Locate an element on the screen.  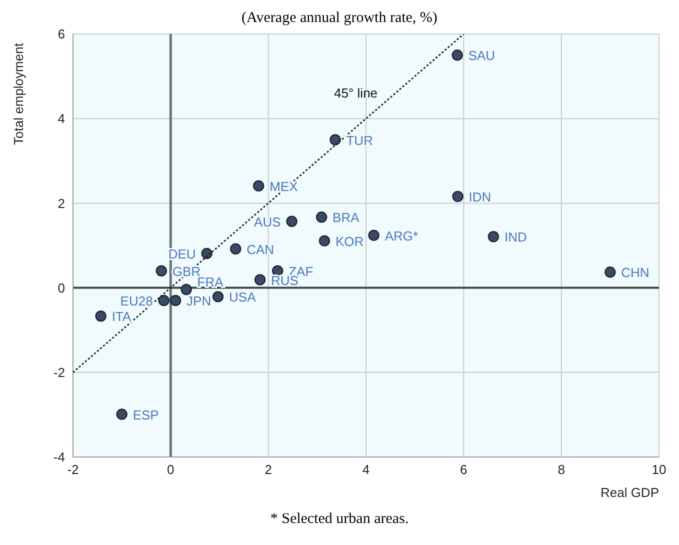
data-label: AUS is located at coordinates (268, 222).